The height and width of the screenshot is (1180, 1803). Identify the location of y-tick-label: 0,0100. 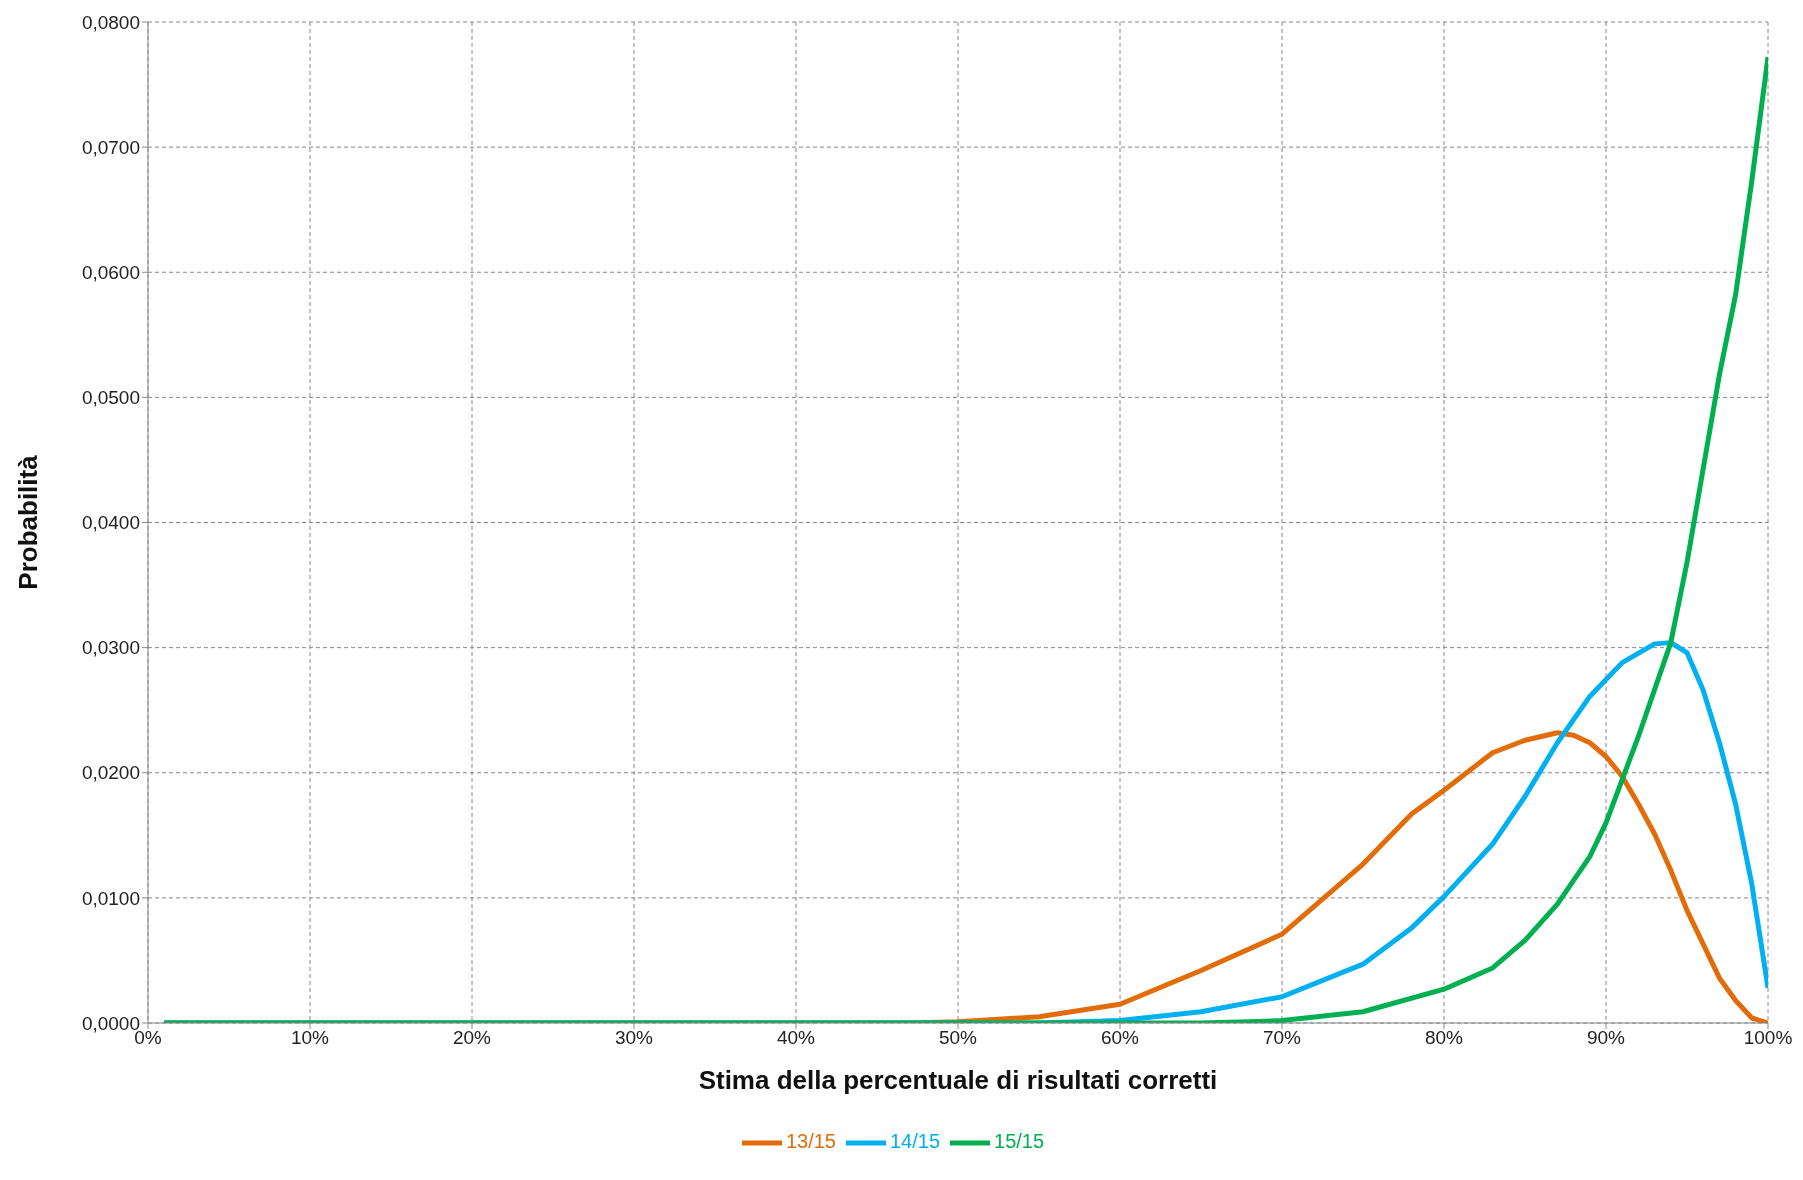
(110, 898).